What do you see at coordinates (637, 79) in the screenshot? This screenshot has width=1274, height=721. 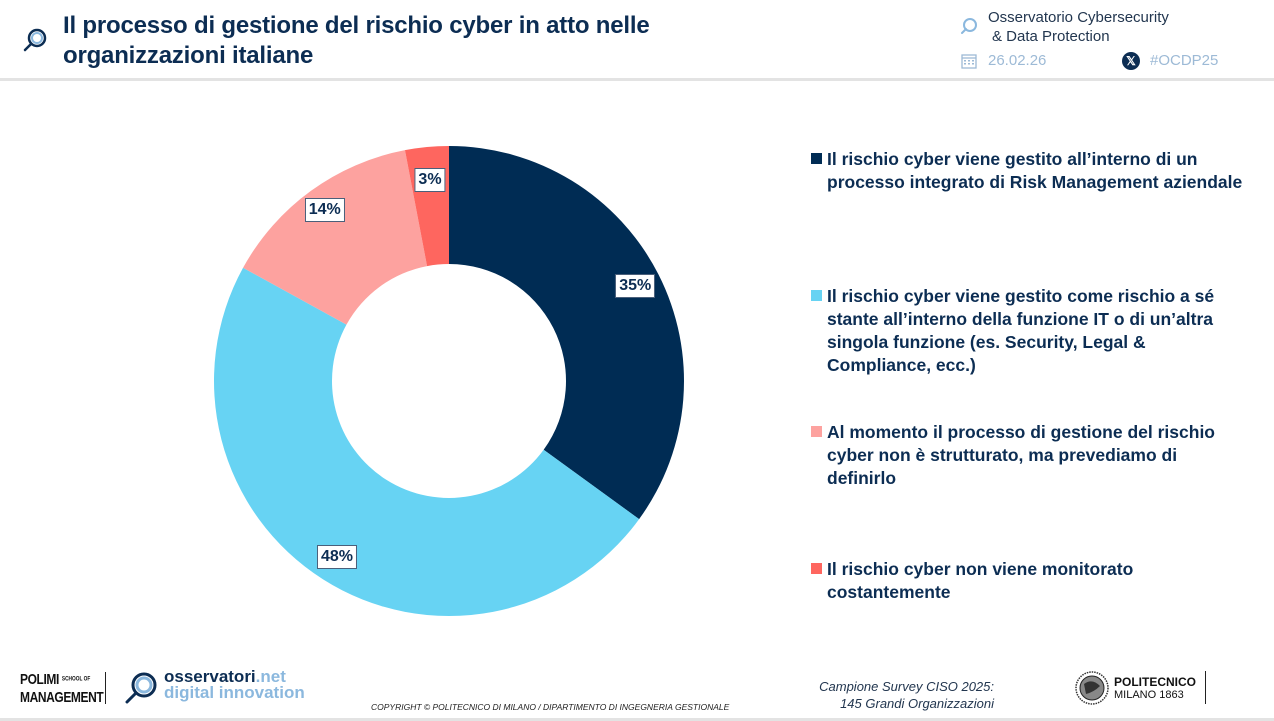 I see `header-divider` at bounding box center [637, 79].